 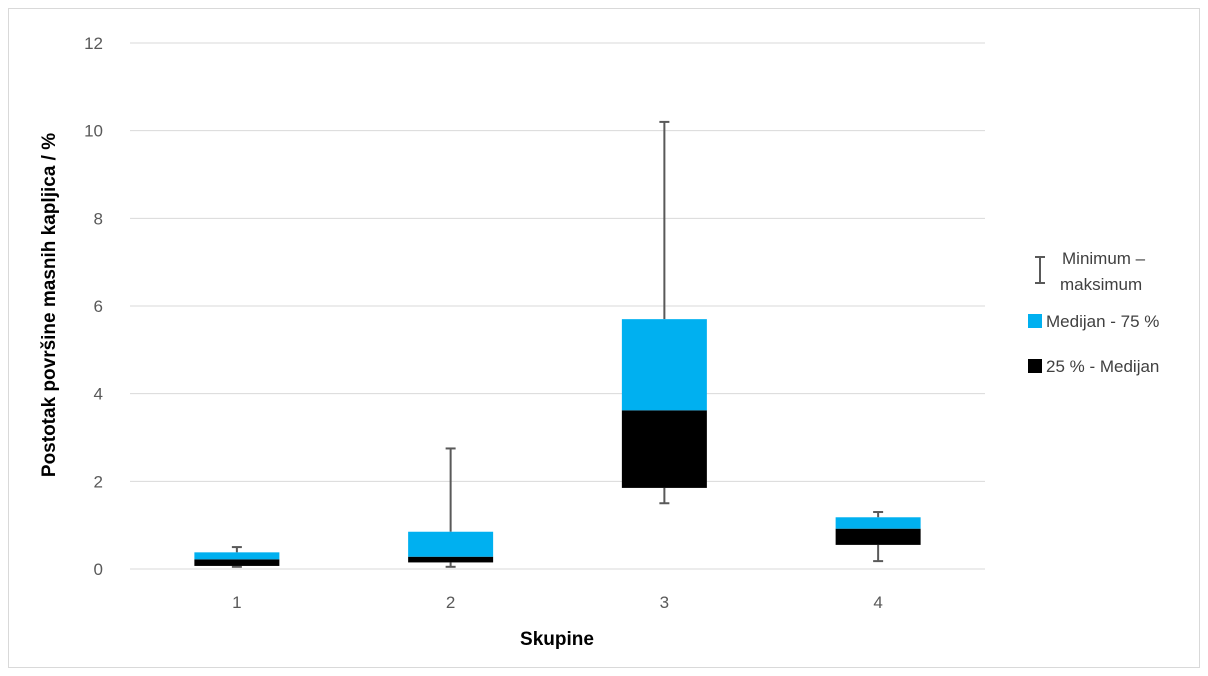 I want to click on x-axis-title: Skupine, so click(x=557, y=639).